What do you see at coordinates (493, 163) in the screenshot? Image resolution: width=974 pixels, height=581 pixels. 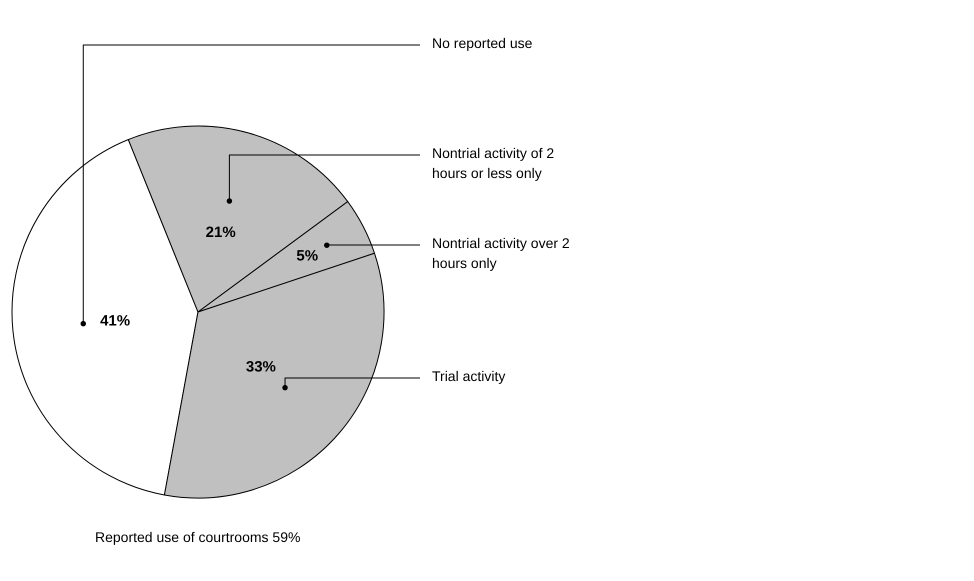 I see `slice-label: Nontrial activity of 2 hours or less only` at bounding box center [493, 163].